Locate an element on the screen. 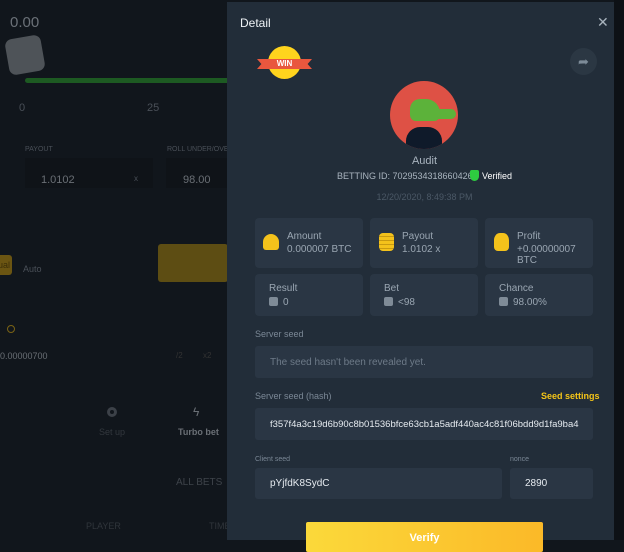  amount-card: Amount 0.000007 BTC is located at coordinates (309, 243).